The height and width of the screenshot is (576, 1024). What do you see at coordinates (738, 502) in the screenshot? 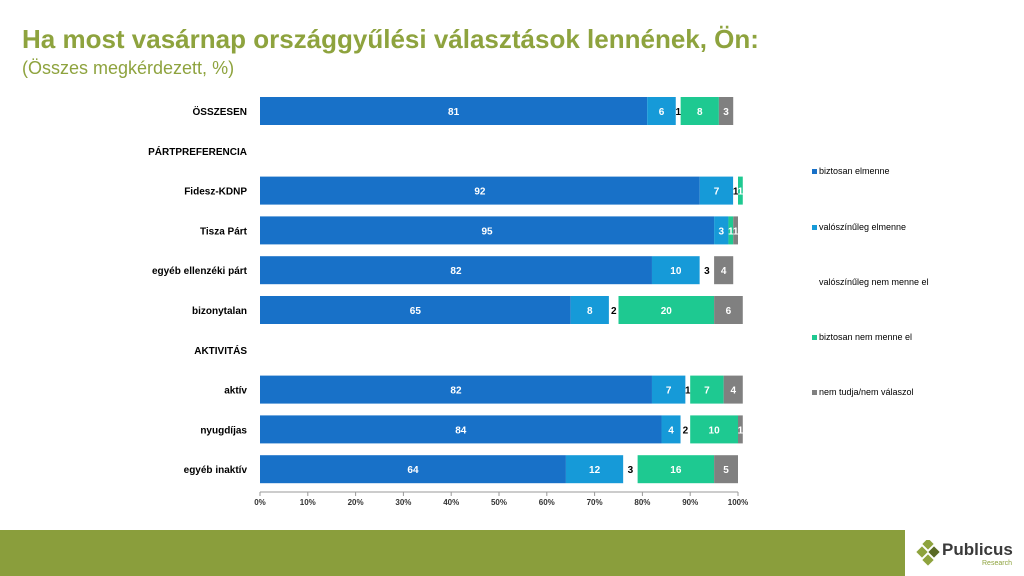
I see `x-tick-label: 100%` at bounding box center [738, 502].